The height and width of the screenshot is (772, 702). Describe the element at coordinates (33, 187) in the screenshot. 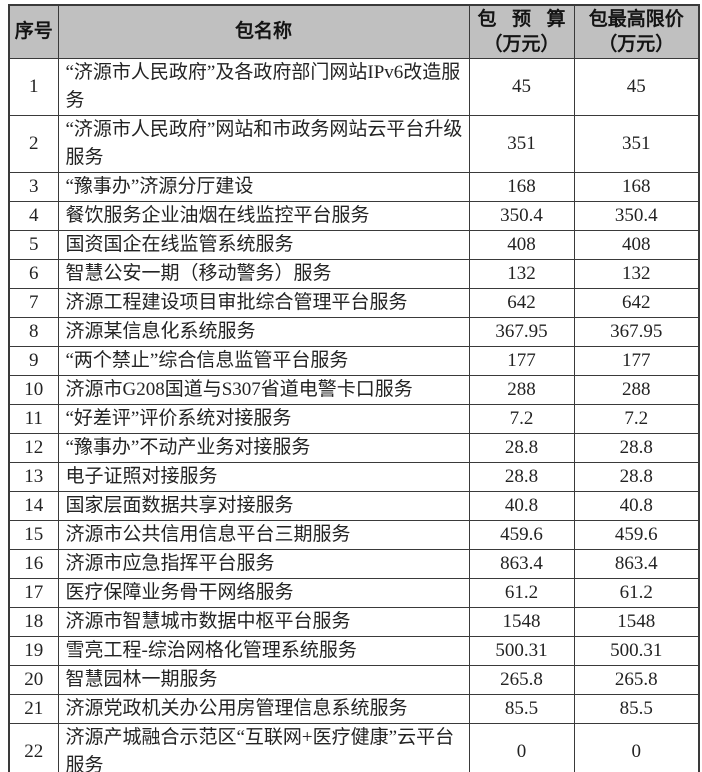

I see `serial-number-cell: 3` at that location.